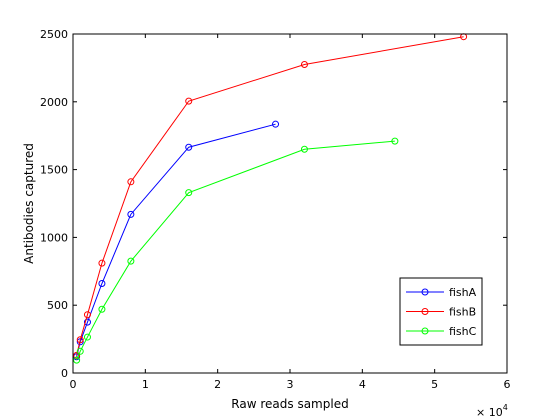 The width and height of the screenshot is (560, 420). Describe the element at coordinates (54, 102) in the screenshot. I see `y-tick-label: 2000` at that location.